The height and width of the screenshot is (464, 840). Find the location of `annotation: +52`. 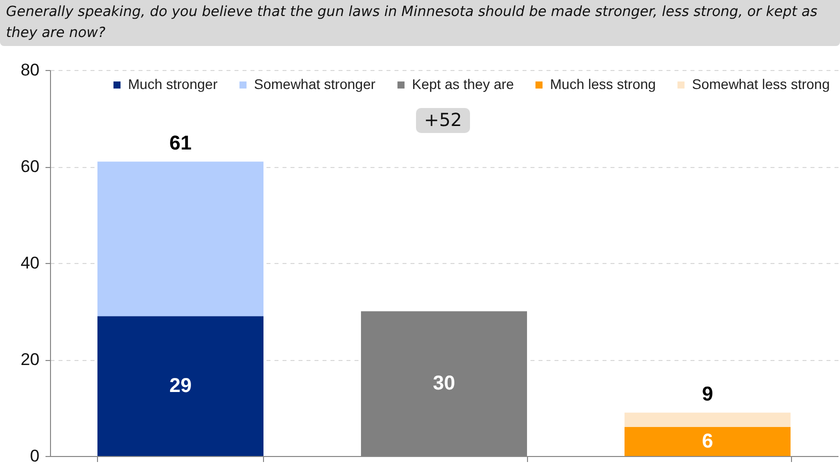

annotation: +52 is located at coordinates (443, 120).